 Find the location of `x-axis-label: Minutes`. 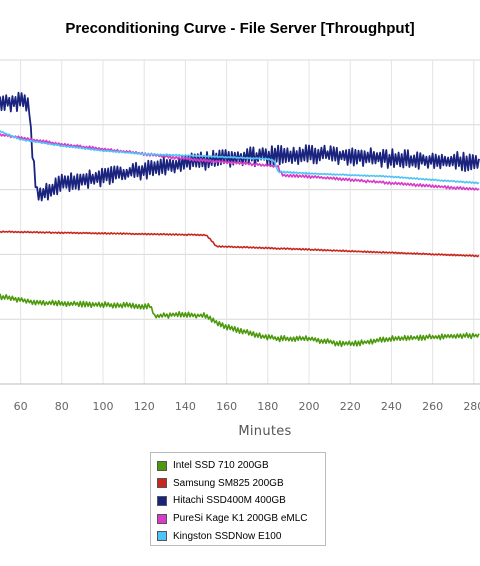

x-axis-label: Minutes is located at coordinates (265, 431).